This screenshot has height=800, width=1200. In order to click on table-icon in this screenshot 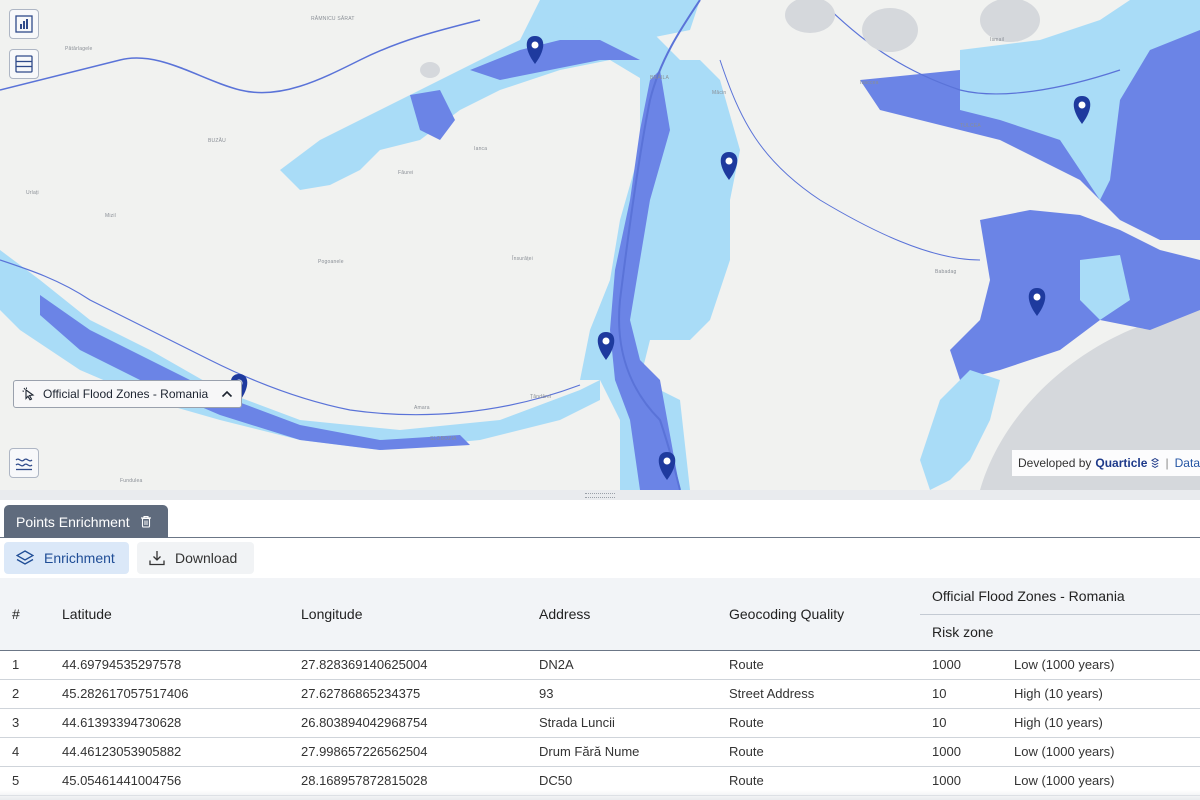, I will do `click(24, 64)`.